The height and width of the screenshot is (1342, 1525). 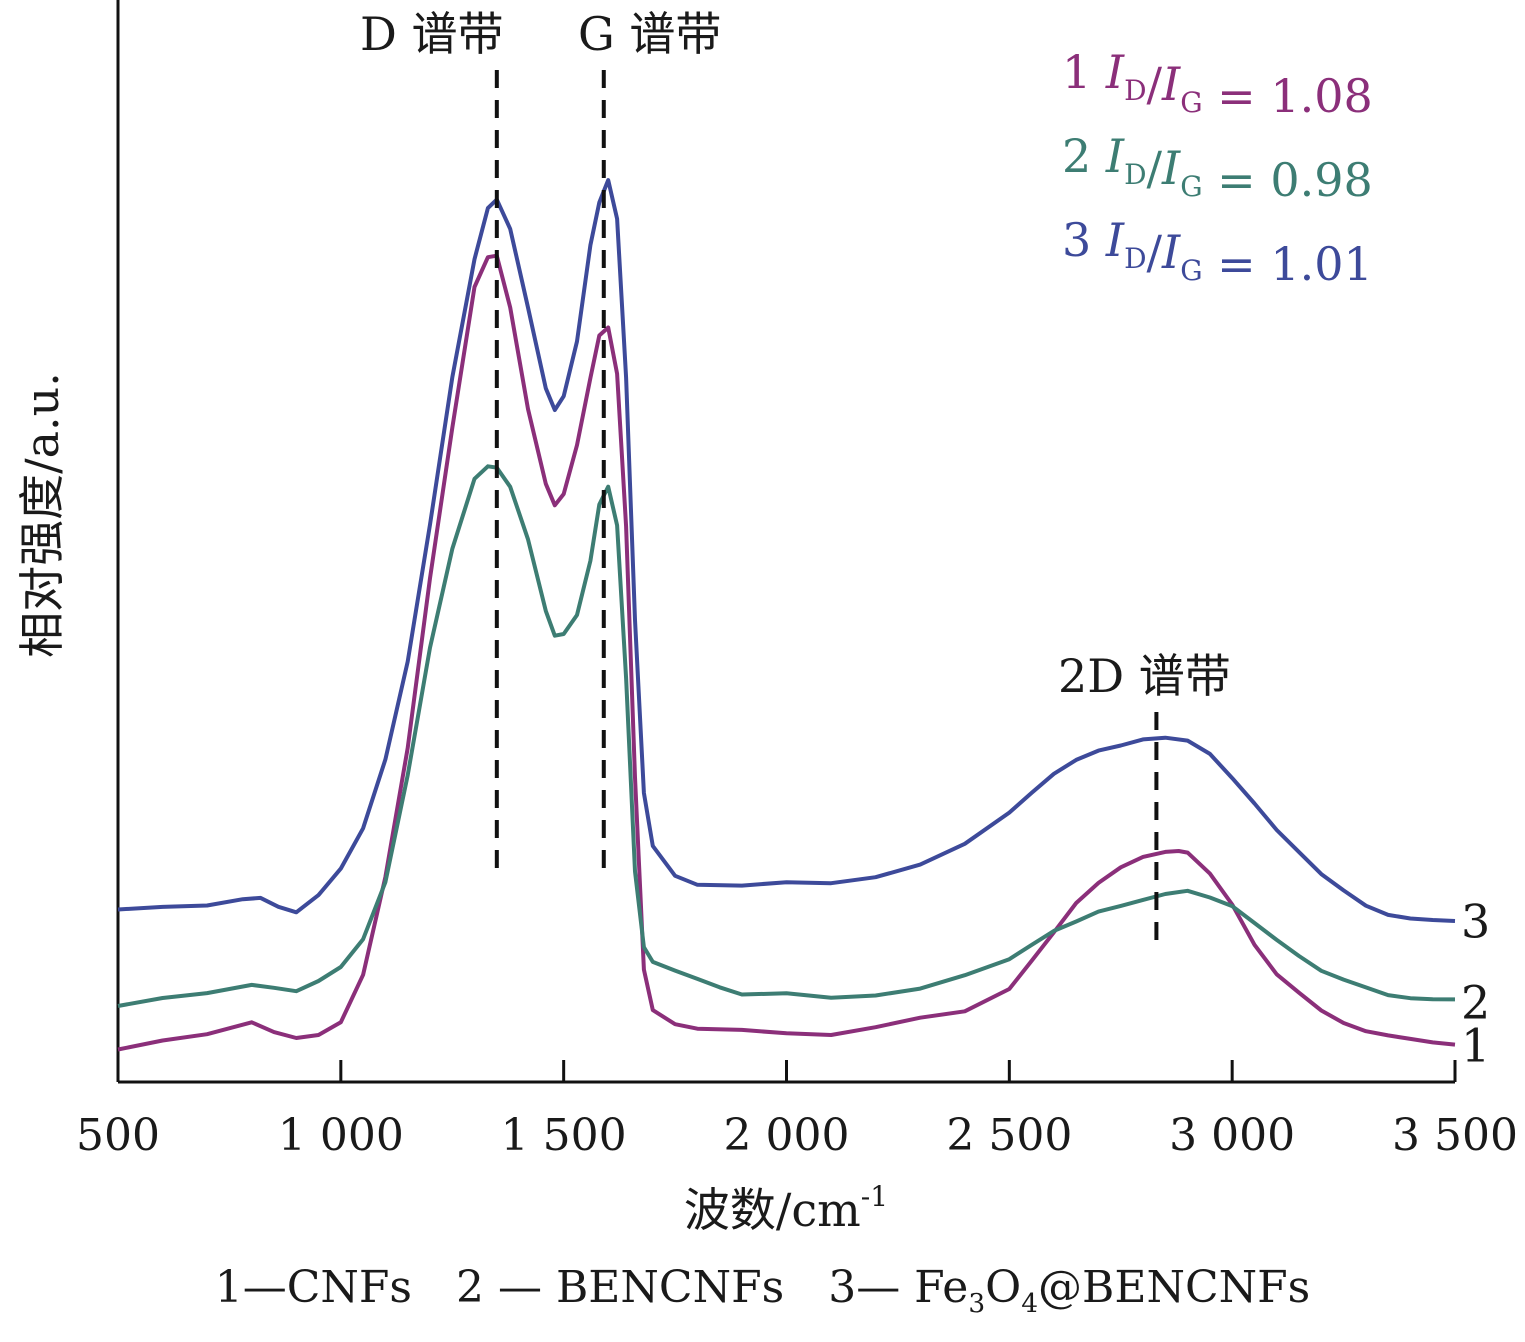 What do you see at coordinates (313, 1287) in the screenshot?
I see `legend-item-1: 1—CNFs` at bounding box center [313, 1287].